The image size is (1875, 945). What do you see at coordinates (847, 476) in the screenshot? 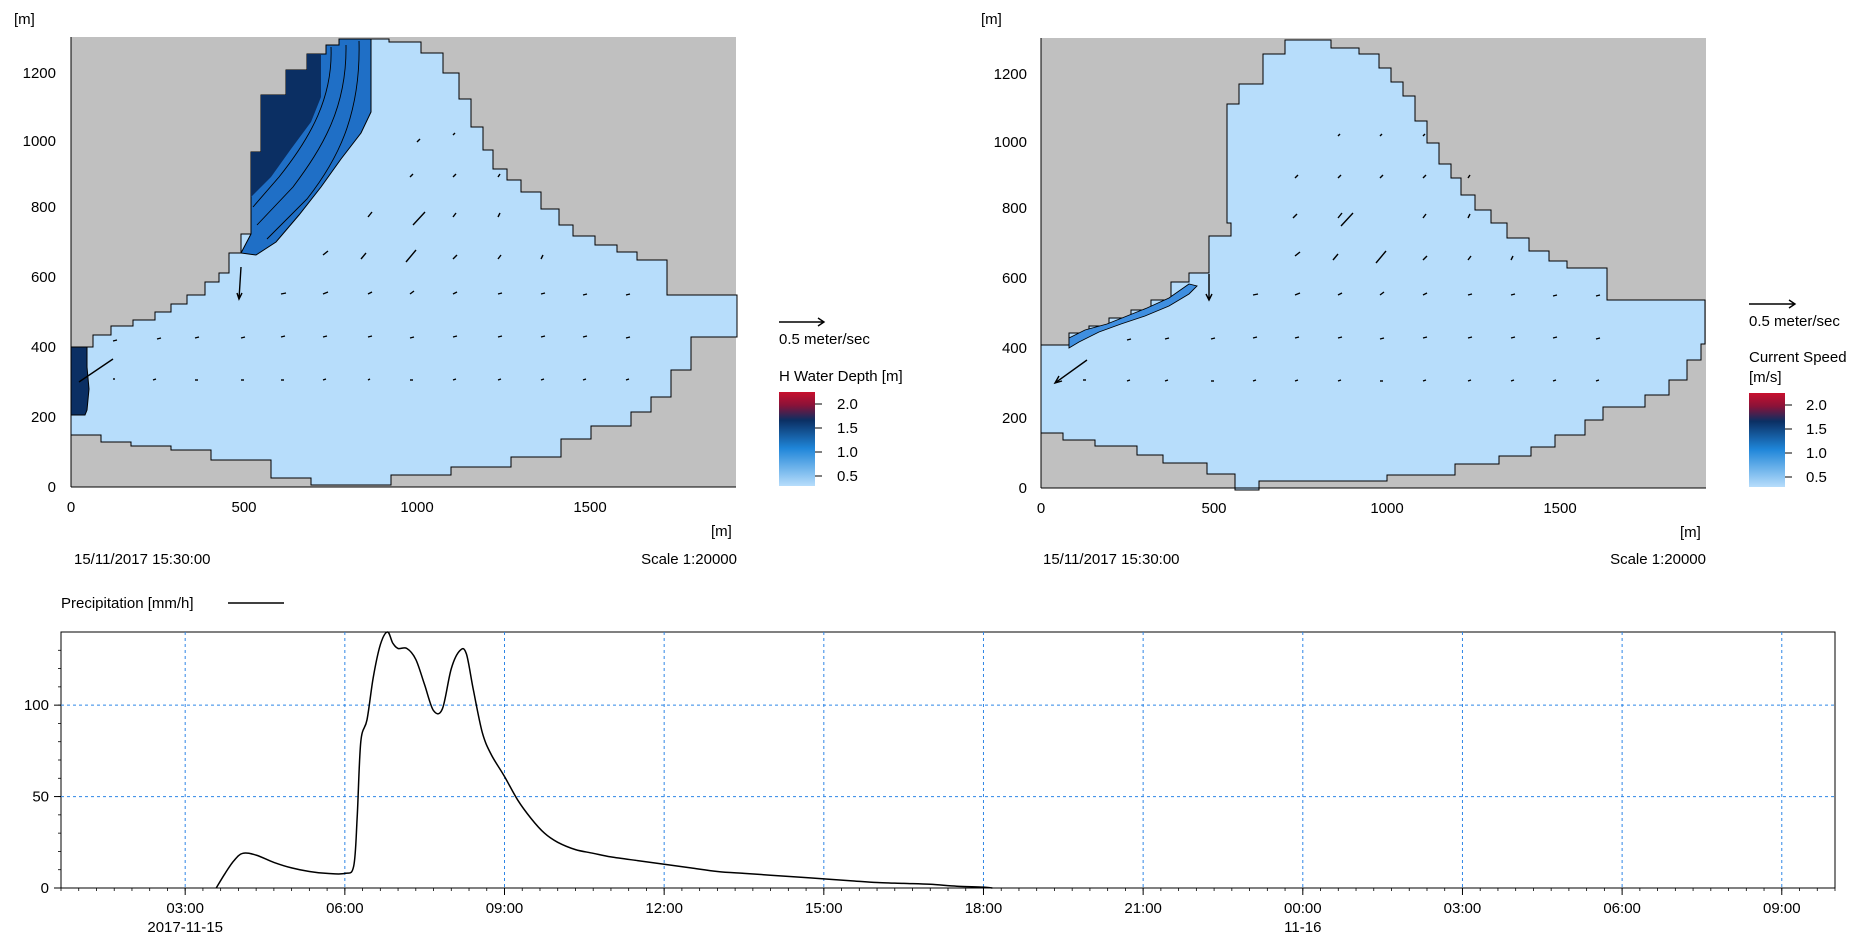
I see `map1-legend-tick: 0.5` at bounding box center [847, 476].